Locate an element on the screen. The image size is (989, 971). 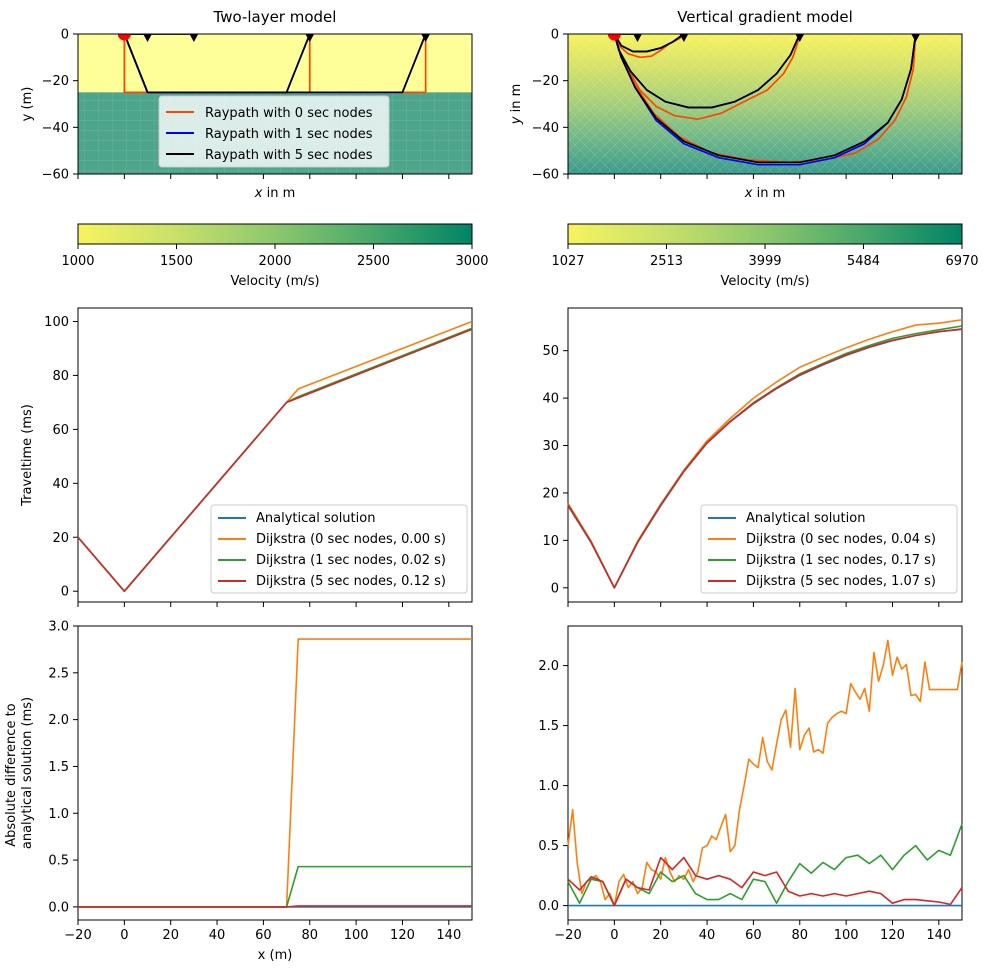
difference-two-layer-series-dijkstra5 is located at coordinates (275, 906).